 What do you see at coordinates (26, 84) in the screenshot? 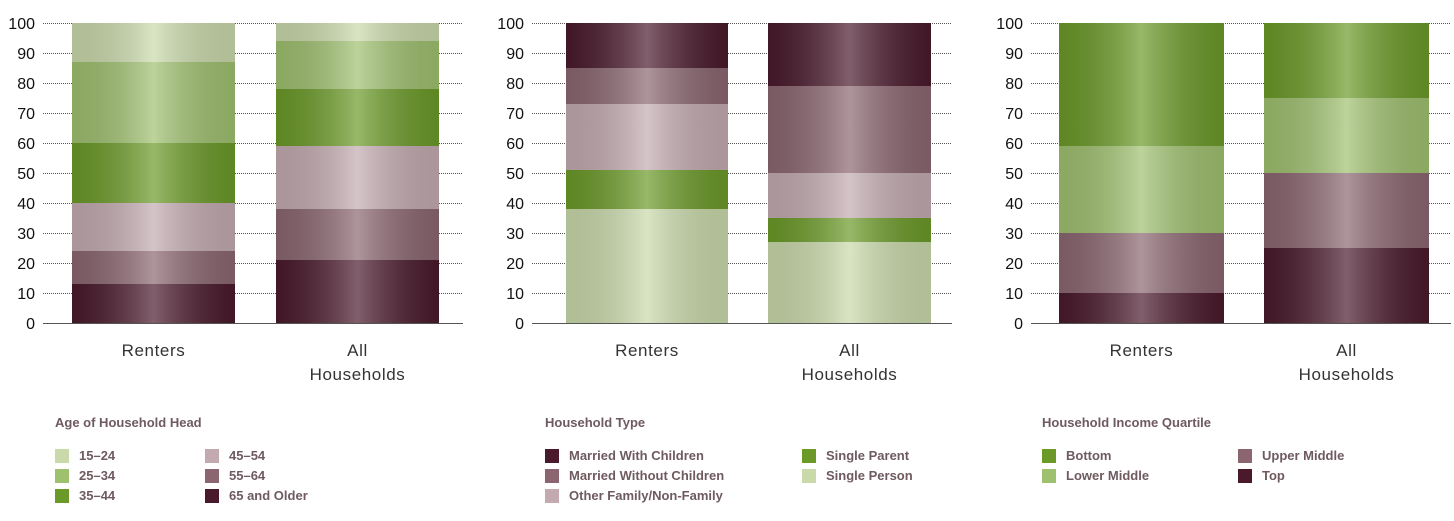
I see `y-tick-label: 80` at bounding box center [26, 84].